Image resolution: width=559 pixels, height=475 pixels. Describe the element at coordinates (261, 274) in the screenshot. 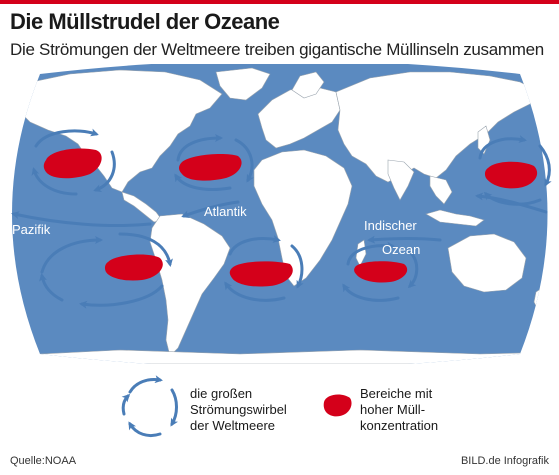

I see `garbage-patch-south-atlantic` at that location.